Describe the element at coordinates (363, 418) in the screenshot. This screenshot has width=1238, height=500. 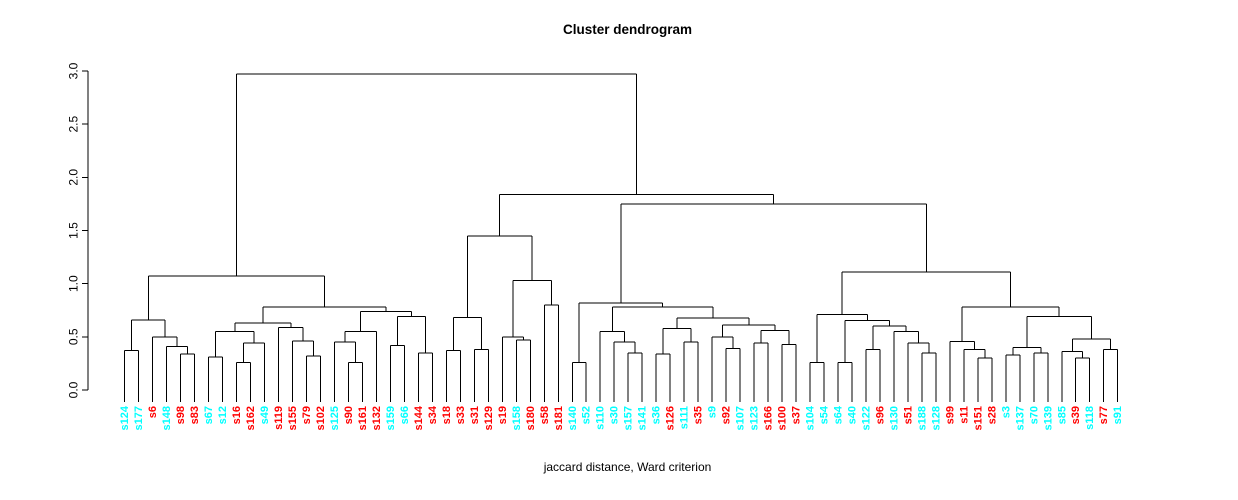
I see `leaf-label: s161` at that location.